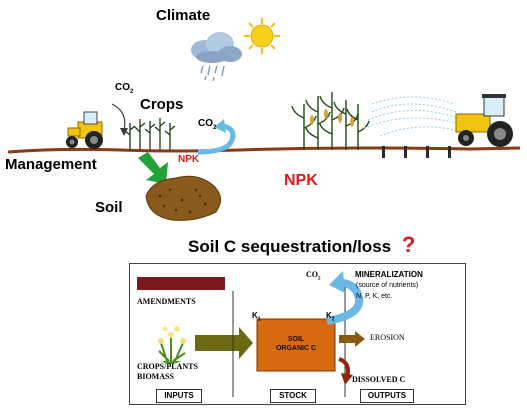 This screenshot has width=527, height=411. I want to click on spray-mist, so click(413, 116).